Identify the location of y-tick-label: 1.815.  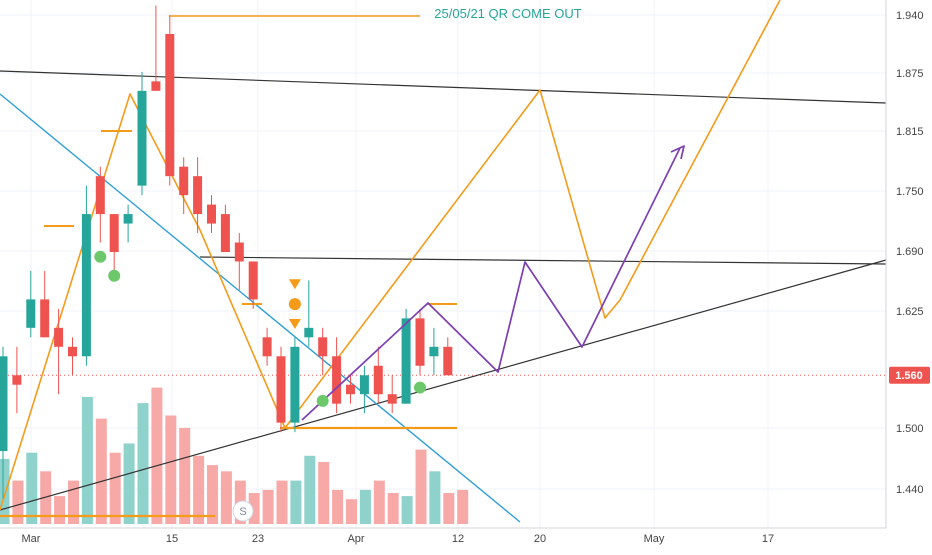
(910, 132).